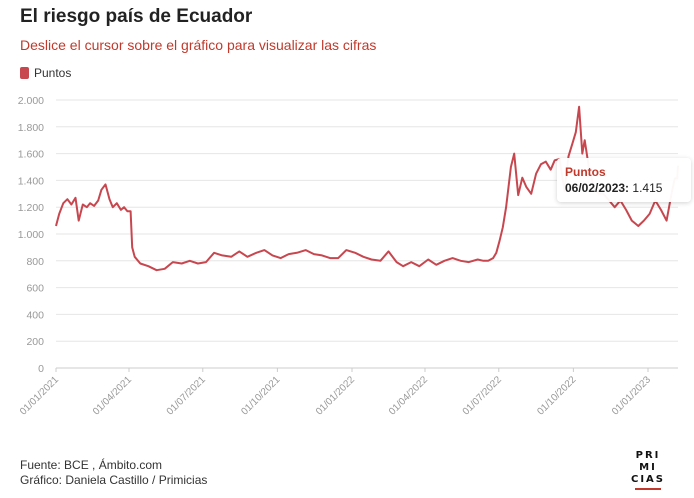 The image size is (694, 498). What do you see at coordinates (624, 180) in the screenshot?
I see `tooltip: Puntos 06/02/2023: 1.415` at bounding box center [624, 180].